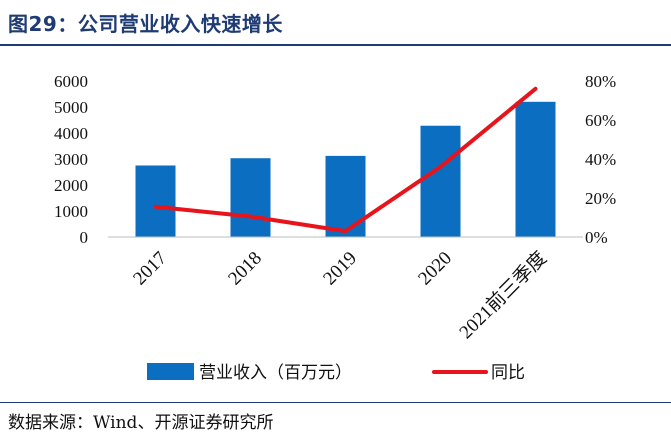 The height and width of the screenshot is (442, 671). I want to click on right-tick-label: 20%, so click(600, 198).